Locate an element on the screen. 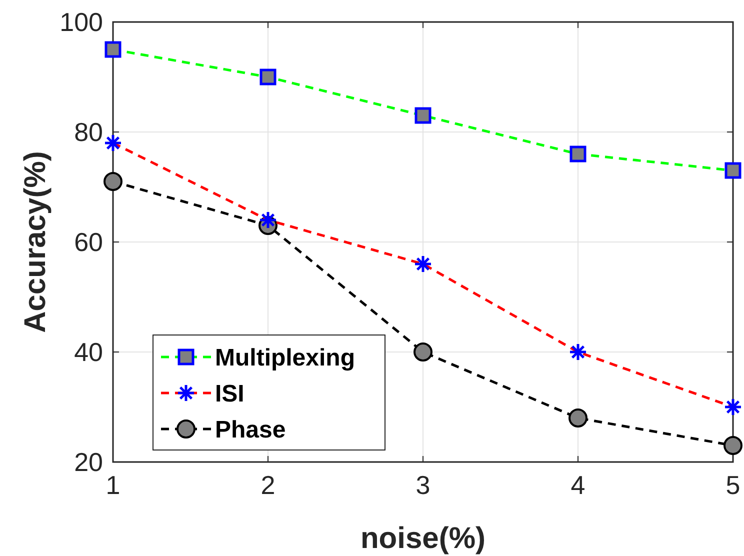 This screenshot has height=556, width=744. legend-label: ISI is located at coordinates (229, 394).